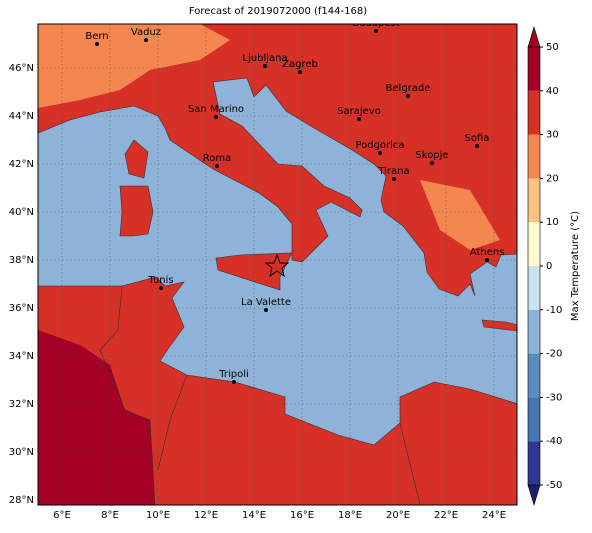 The height and width of the screenshot is (533, 592). I want to click on city-label: Tunis, so click(160, 280).